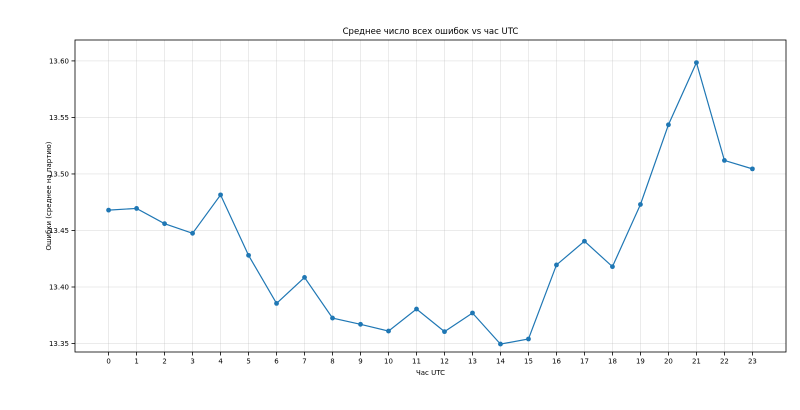 The width and height of the screenshot is (800, 410). What do you see at coordinates (59, 118) in the screenshot?
I see `y-tick-label: 13.55` at bounding box center [59, 118].